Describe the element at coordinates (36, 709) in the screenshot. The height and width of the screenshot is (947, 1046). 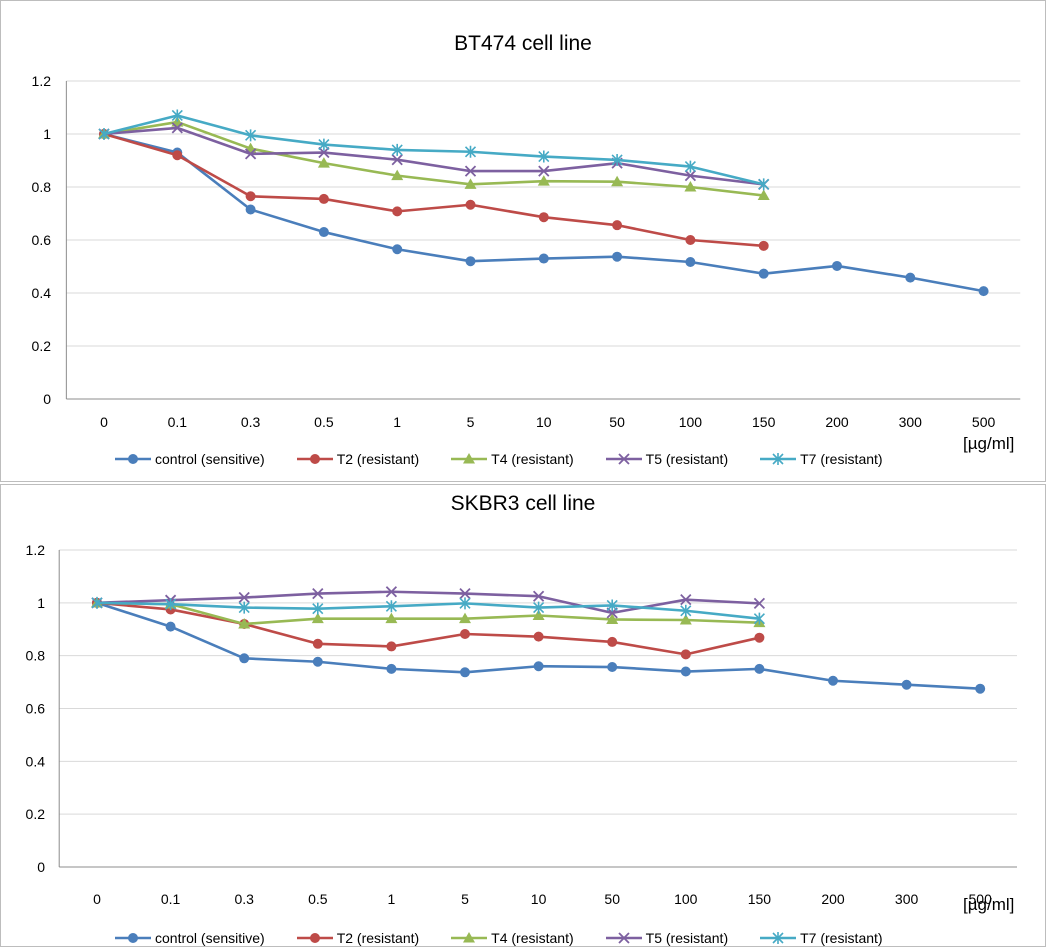
I see `y-tick-label: 0.6` at that location.